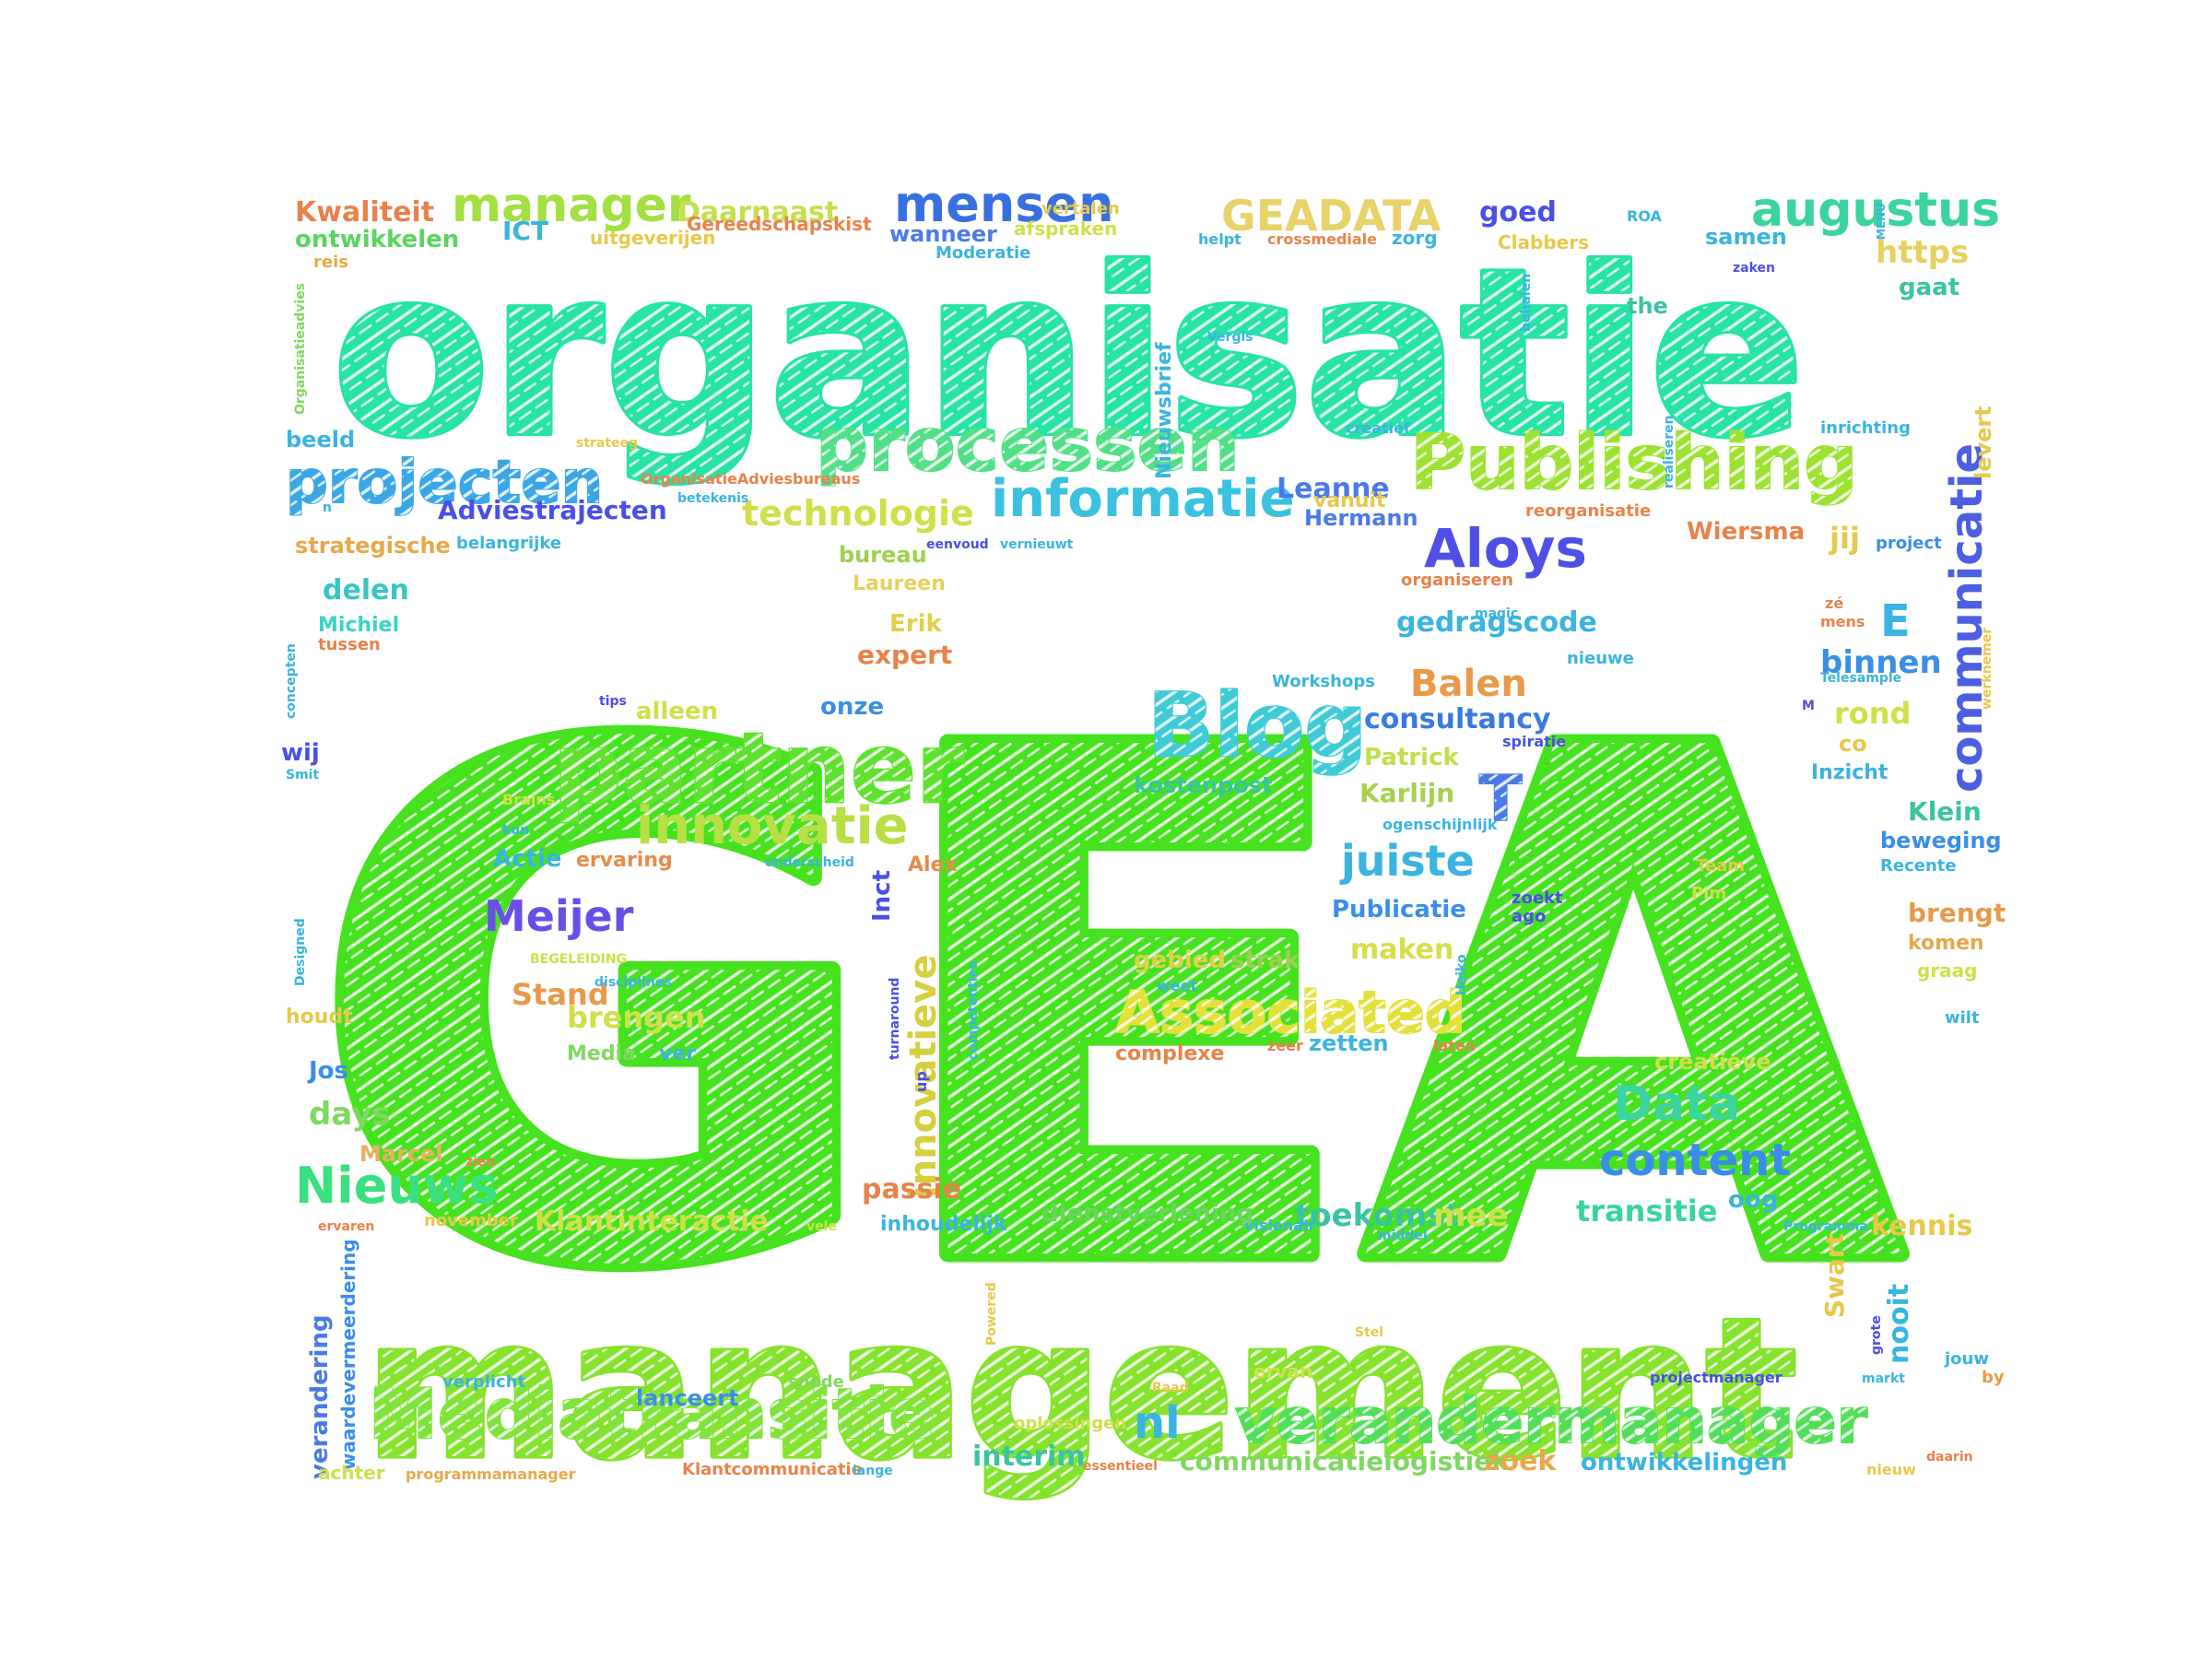  I want to click on word-mensen: mensen, so click(1004, 204).